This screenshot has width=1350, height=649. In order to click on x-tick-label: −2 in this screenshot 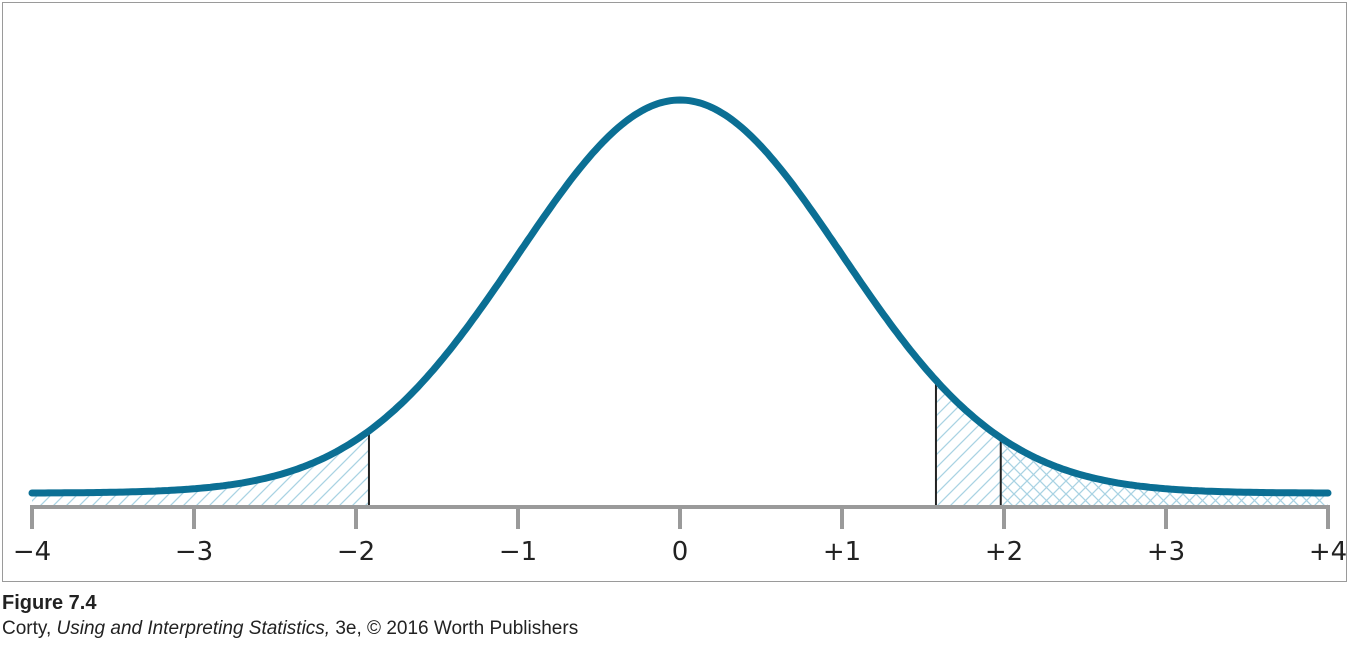, I will do `click(356, 552)`.